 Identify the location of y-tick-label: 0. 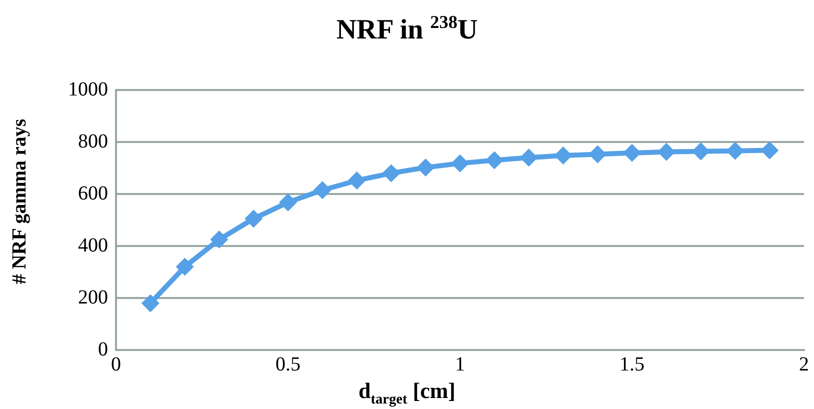
(103, 349).